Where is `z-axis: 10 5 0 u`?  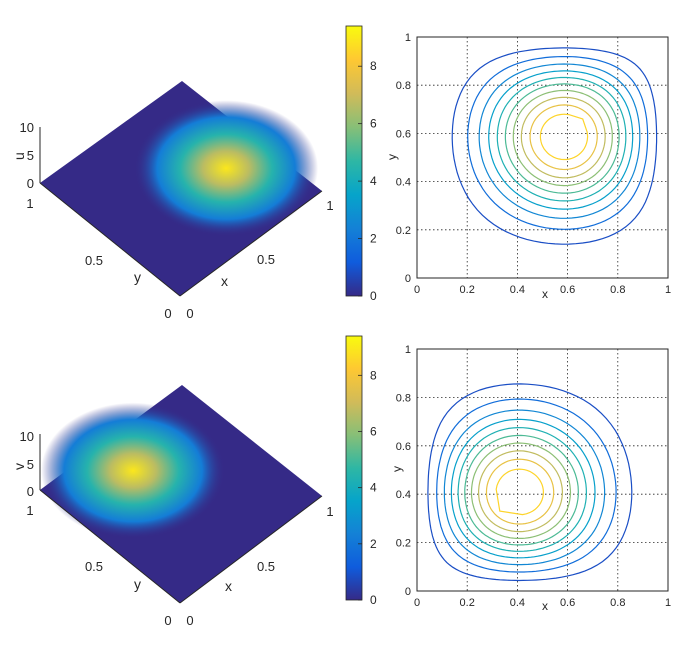 z-axis: 10 5 0 u is located at coordinates (26, 155).